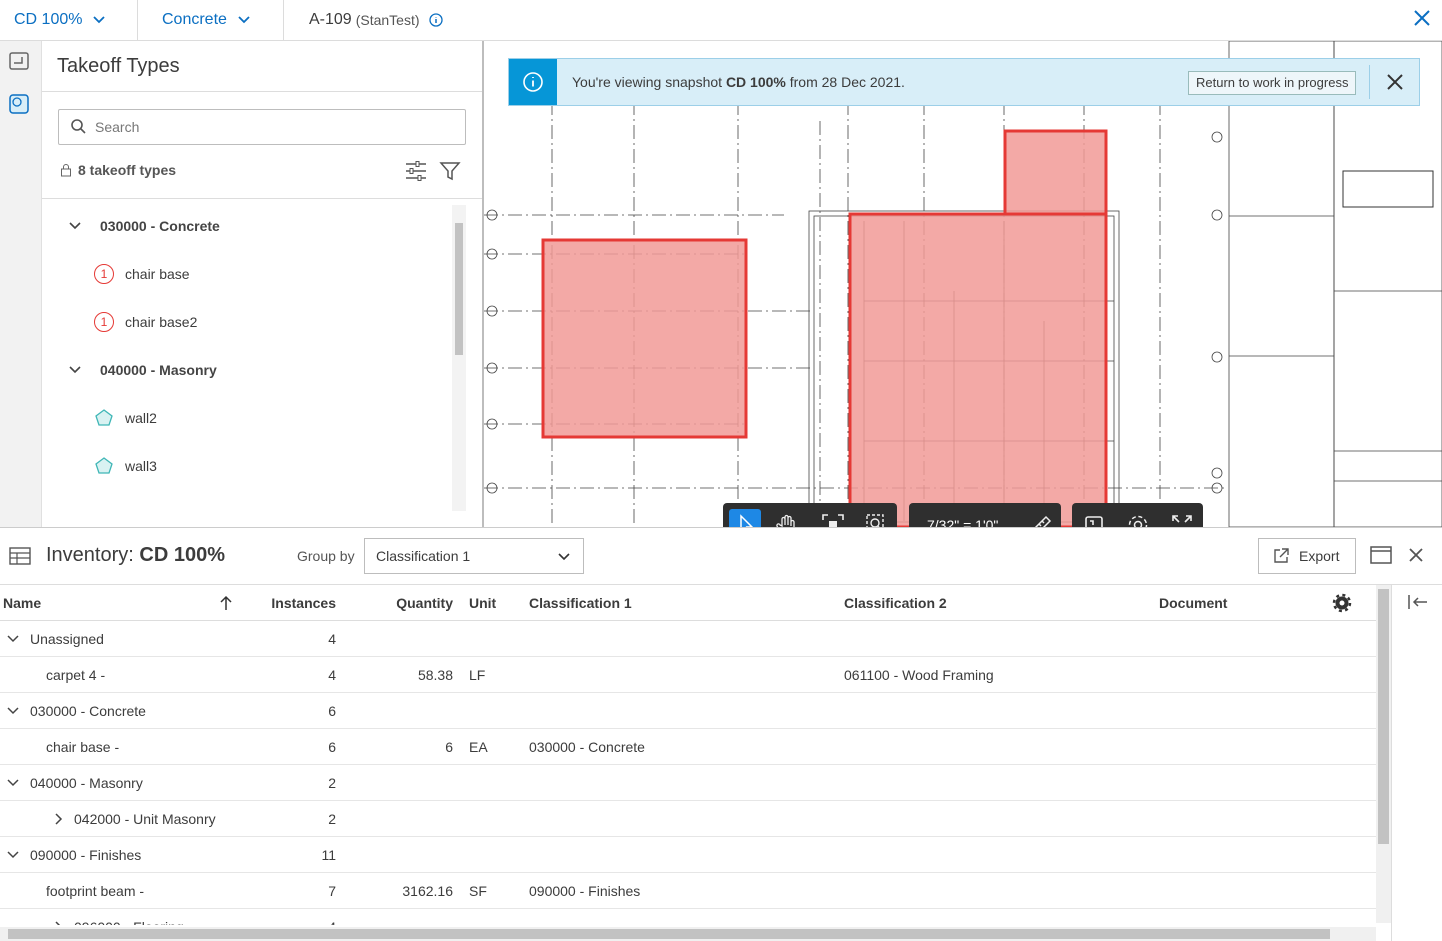 This screenshot has width=1442, height=941. Describe the element at coordinates (745, 518) in the screenshot. I see `select-tool` at that location.